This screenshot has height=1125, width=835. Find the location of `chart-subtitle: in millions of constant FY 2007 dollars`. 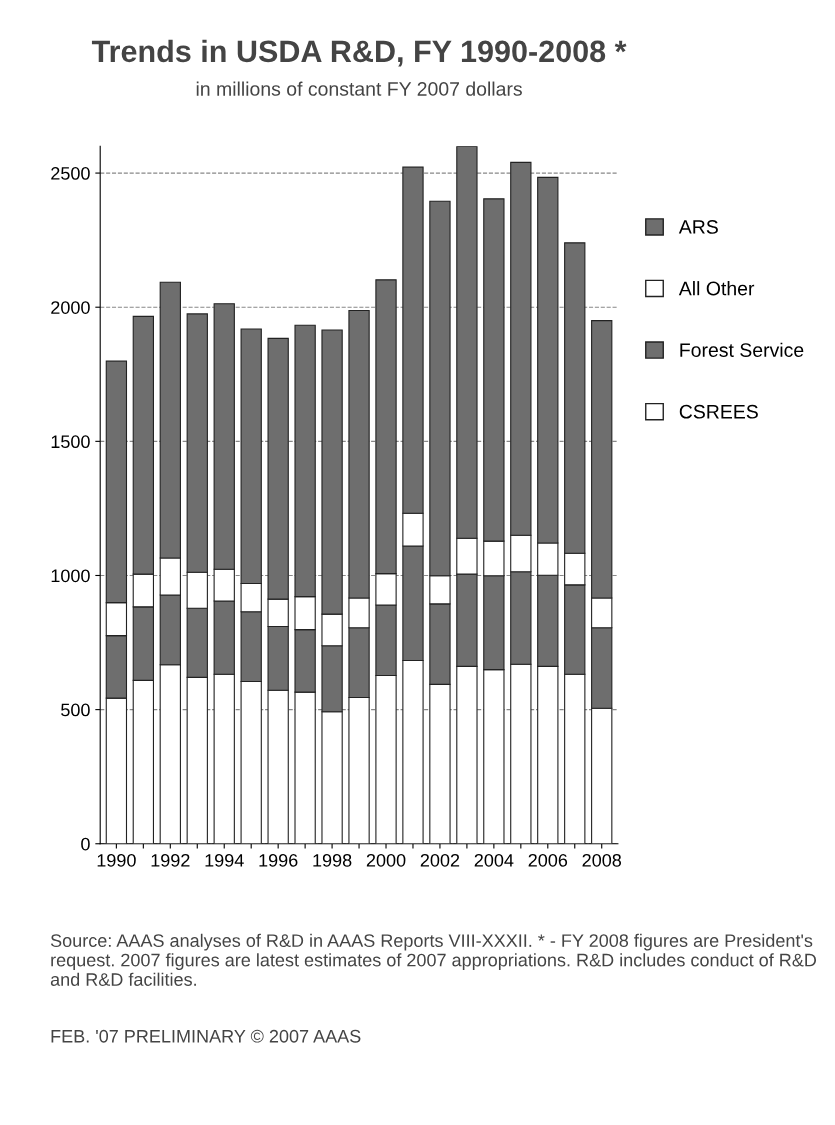

chart-subtitle: in millions of constant FY 2007 dollars is located at coordinates (359, 88).